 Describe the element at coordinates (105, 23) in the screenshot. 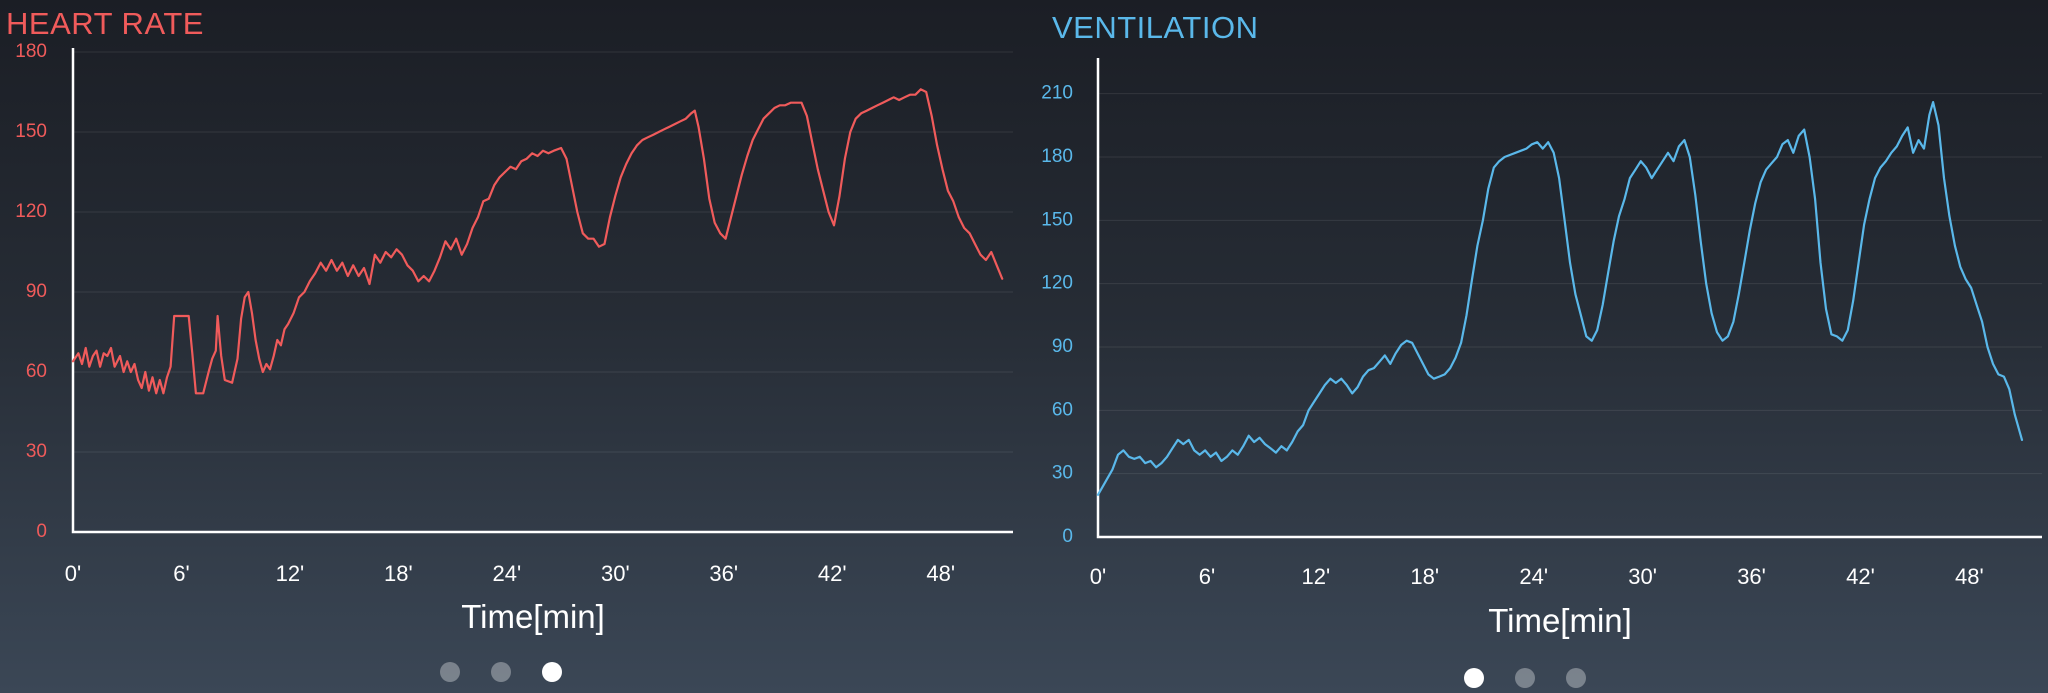

I see `chart-title: HEART RATE` at that location.